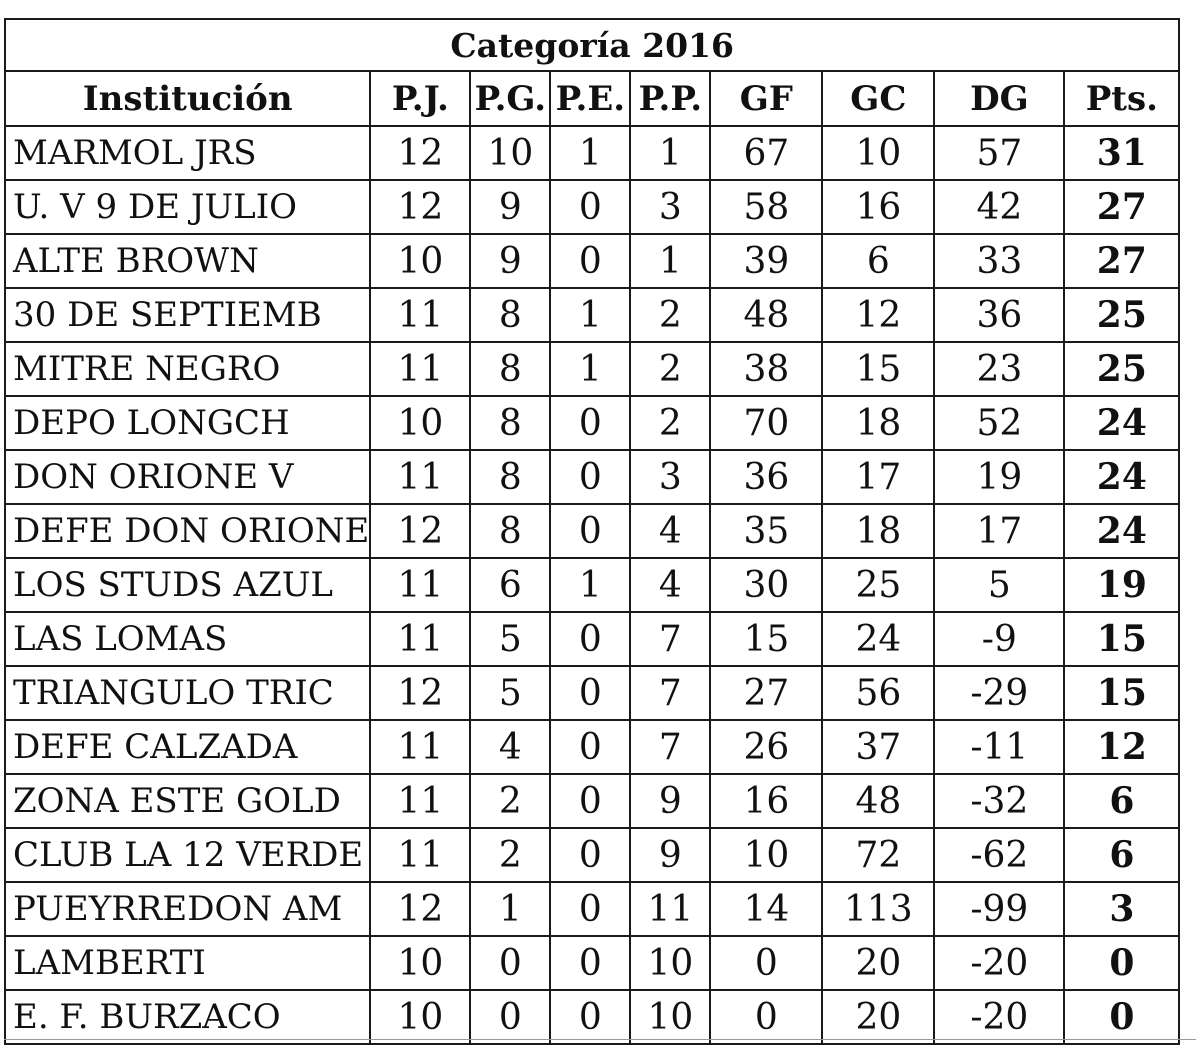 The width and height of the screenshot is (1200, 1056). I want to click on bottom-divider, so click(600, 1039).